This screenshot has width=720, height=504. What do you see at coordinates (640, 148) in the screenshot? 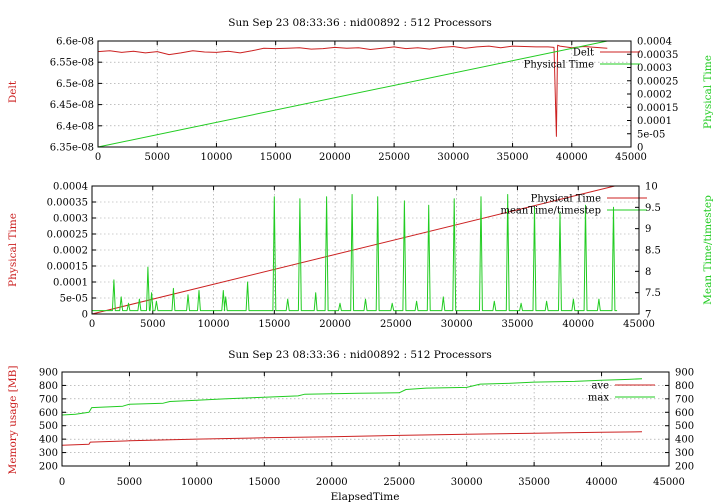
I see `chart-1-y2-tick-label: 0` at bounding box center [640, 148].